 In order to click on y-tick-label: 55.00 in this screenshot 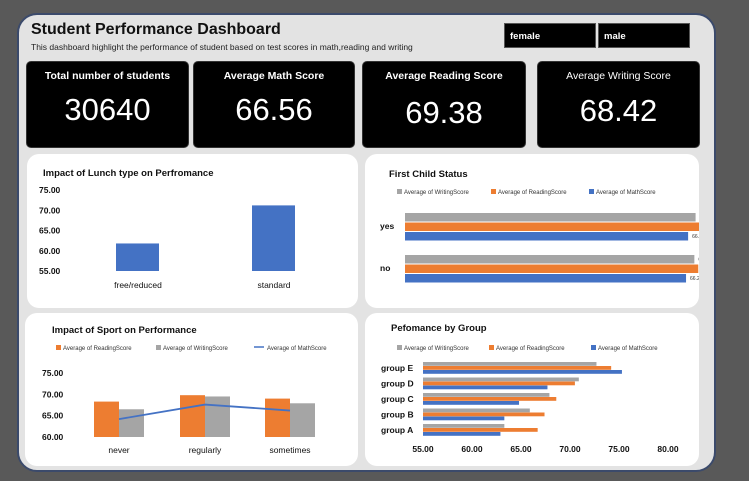, I will do `click(50, 271)`.